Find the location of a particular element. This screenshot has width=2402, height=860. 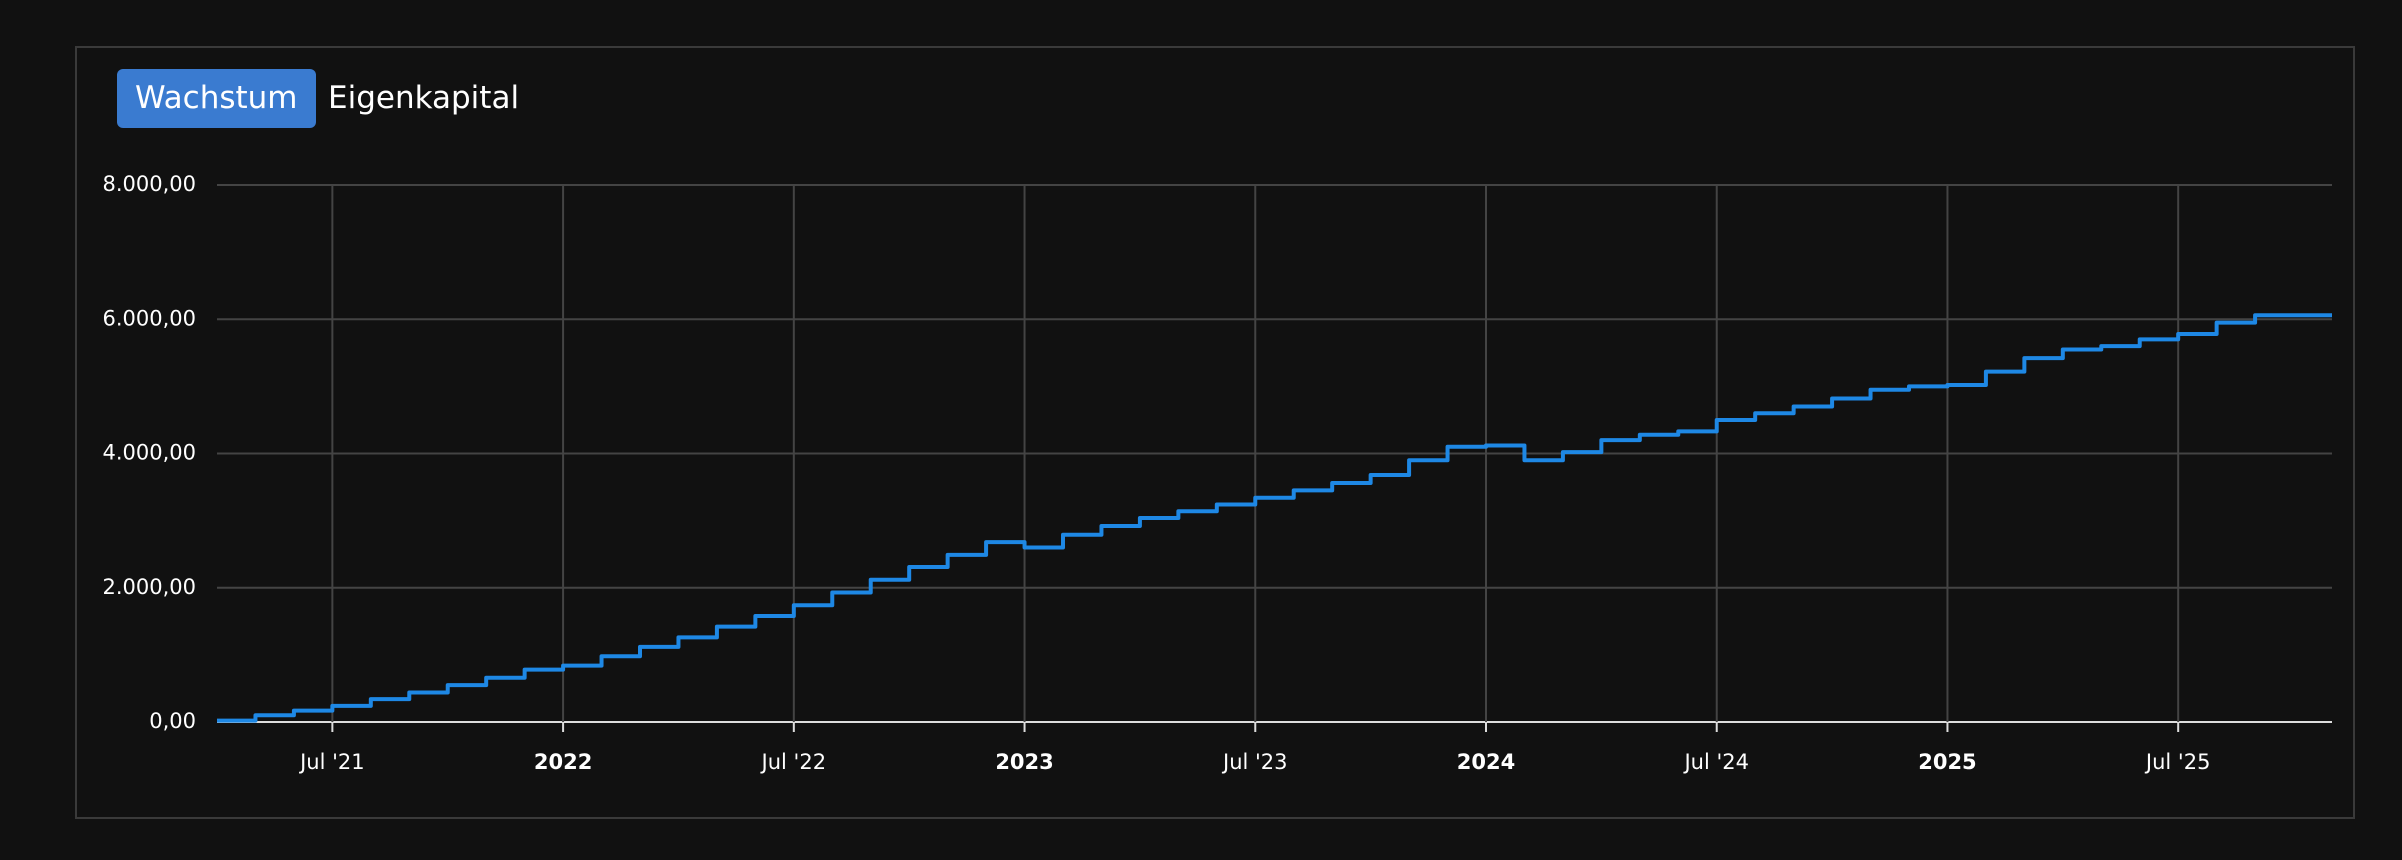

x-tick-label: 2025 is located at coordinates (1947, 762).